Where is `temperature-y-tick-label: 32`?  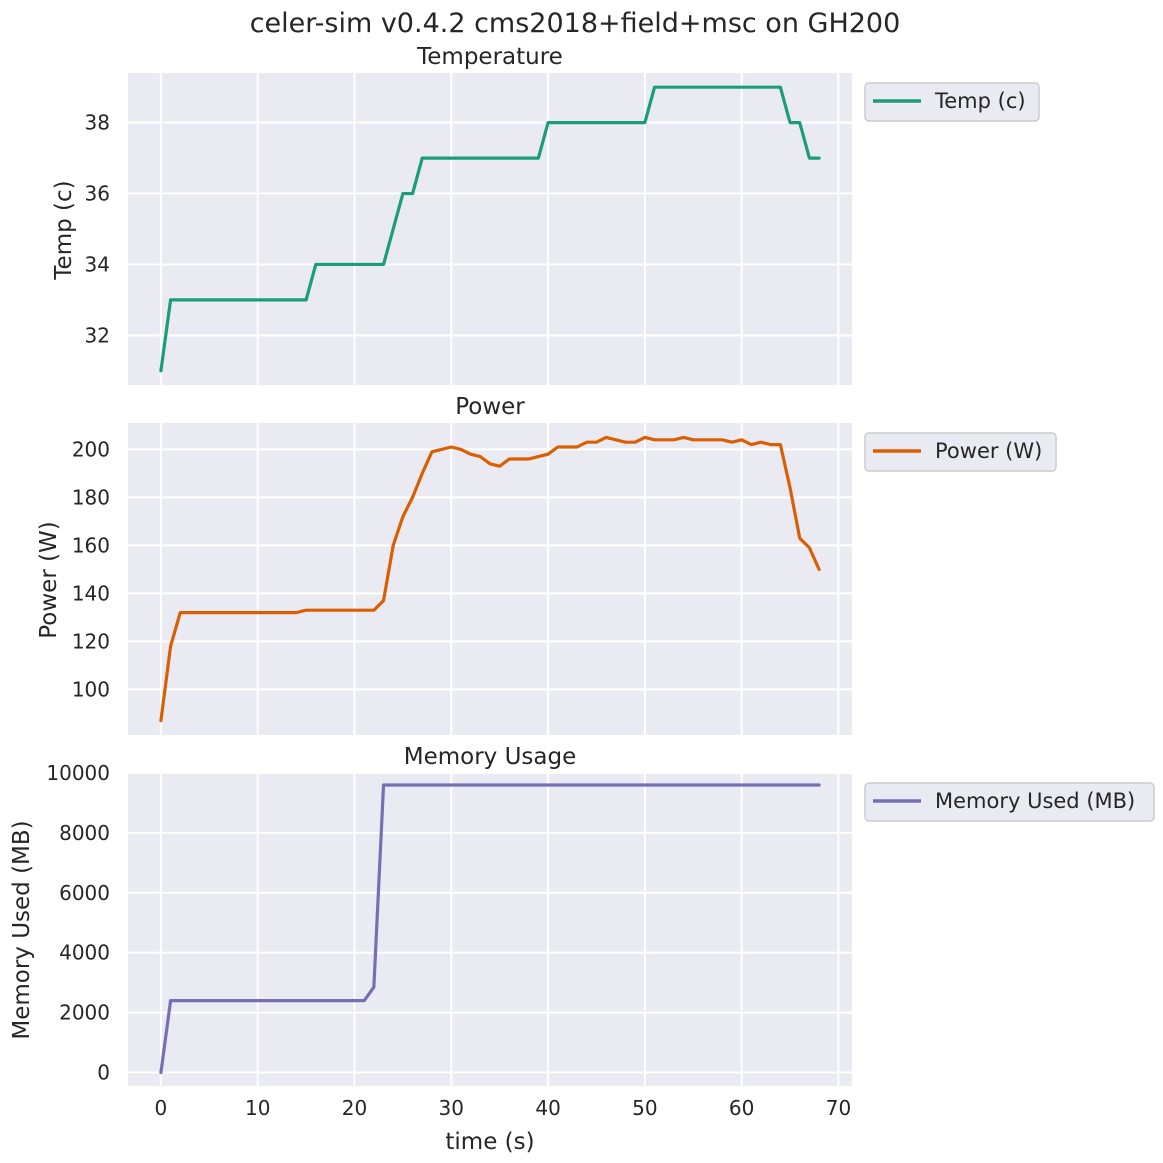
temperature-y-tick-label: 32 is located at coordinates (97, 335).